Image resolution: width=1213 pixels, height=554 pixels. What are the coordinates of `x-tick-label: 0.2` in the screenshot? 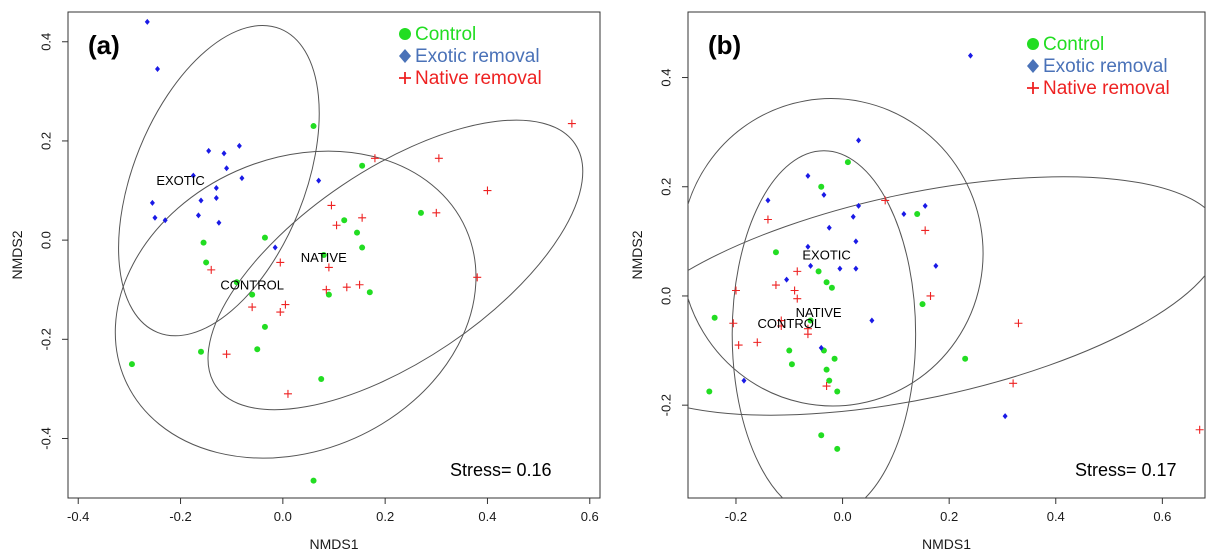 It's located at (385, 516).